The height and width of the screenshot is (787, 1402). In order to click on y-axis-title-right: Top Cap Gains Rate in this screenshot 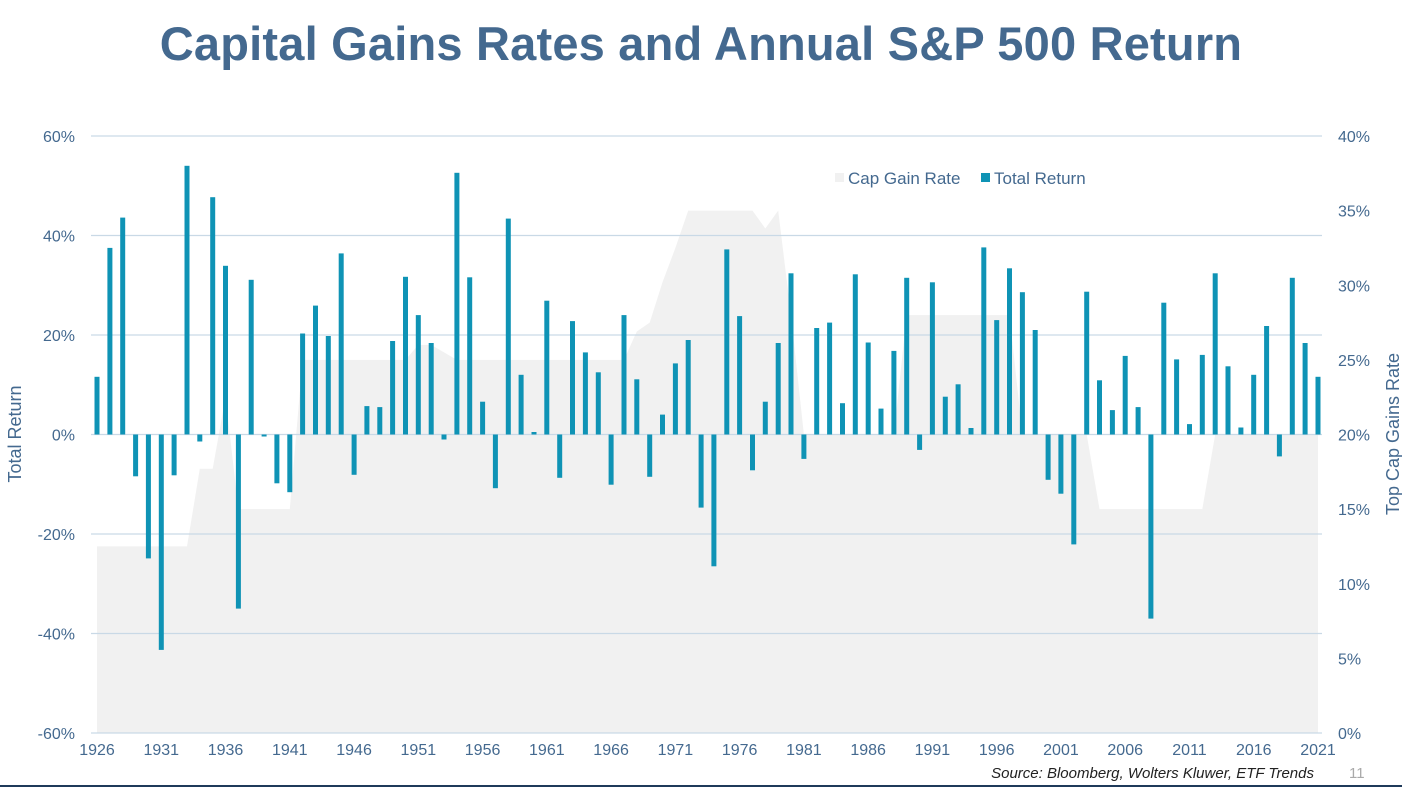, I will do `click(1392, 434)`.